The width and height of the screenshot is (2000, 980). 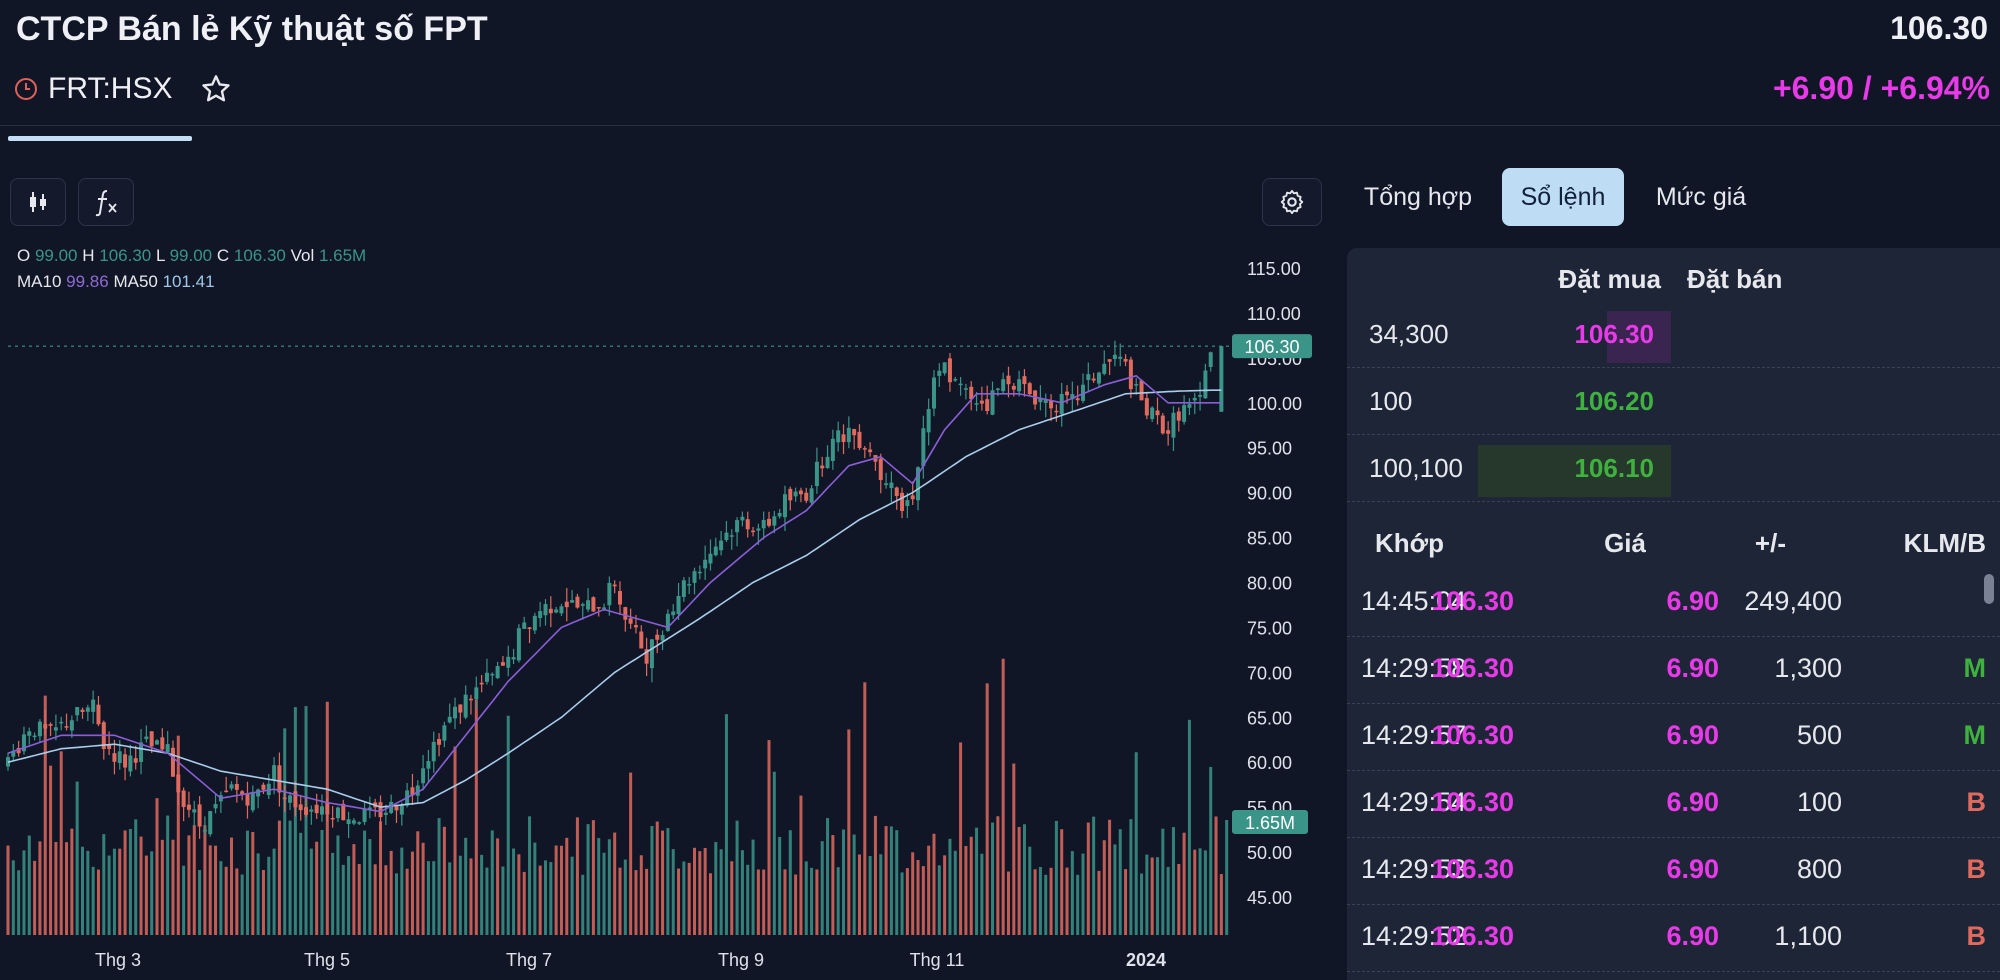 What do you see at coordinates (191, 255) in the screenshot?
I see `legend-low: 99.00` at bounding box center [191, 255].